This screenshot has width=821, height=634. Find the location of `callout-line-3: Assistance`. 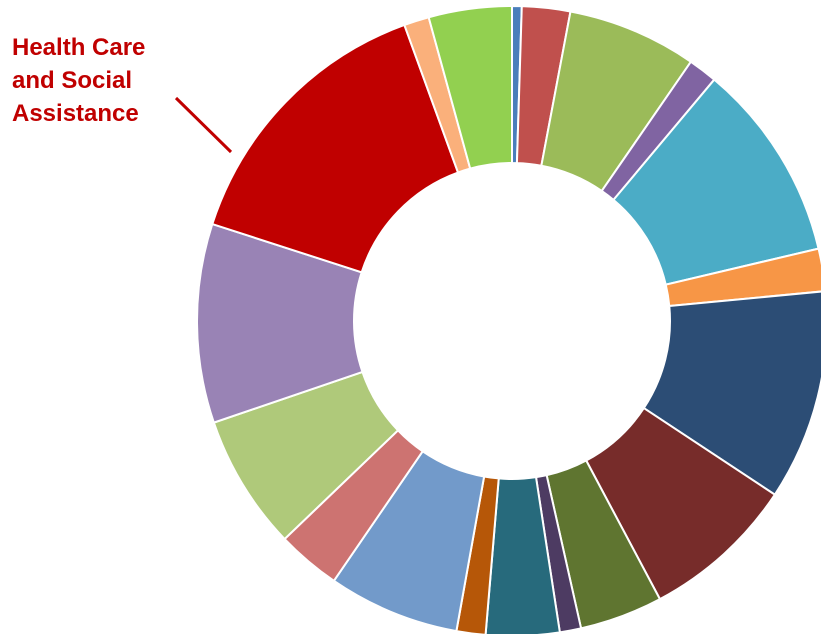

callout-line-3: Assistance is located at coordinates (75, 113).